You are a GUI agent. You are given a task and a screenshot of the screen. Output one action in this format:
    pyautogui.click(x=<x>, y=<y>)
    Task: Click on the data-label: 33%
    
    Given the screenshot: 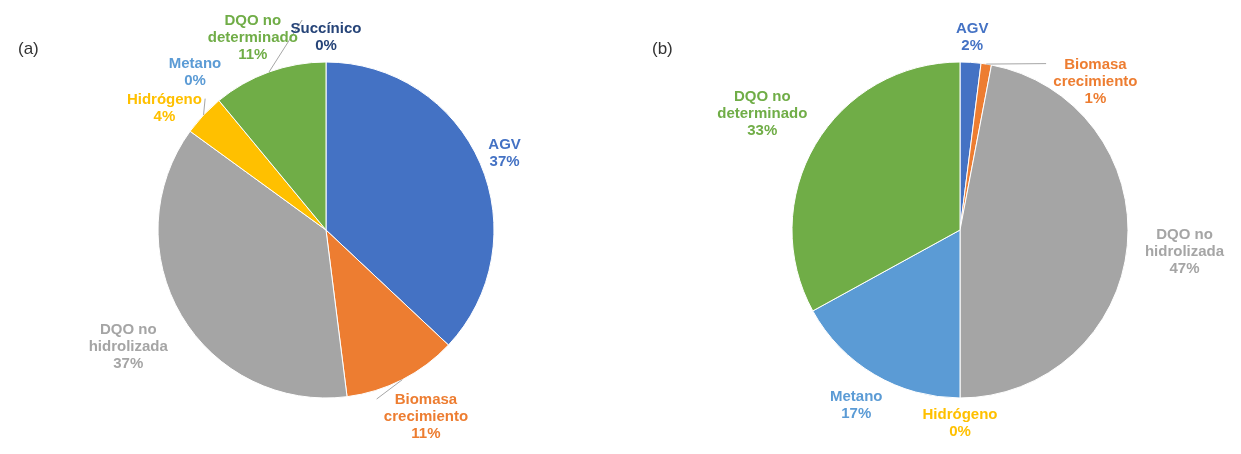 What is the action you would take?
    pyautogui.click(x=762, y=129)
    